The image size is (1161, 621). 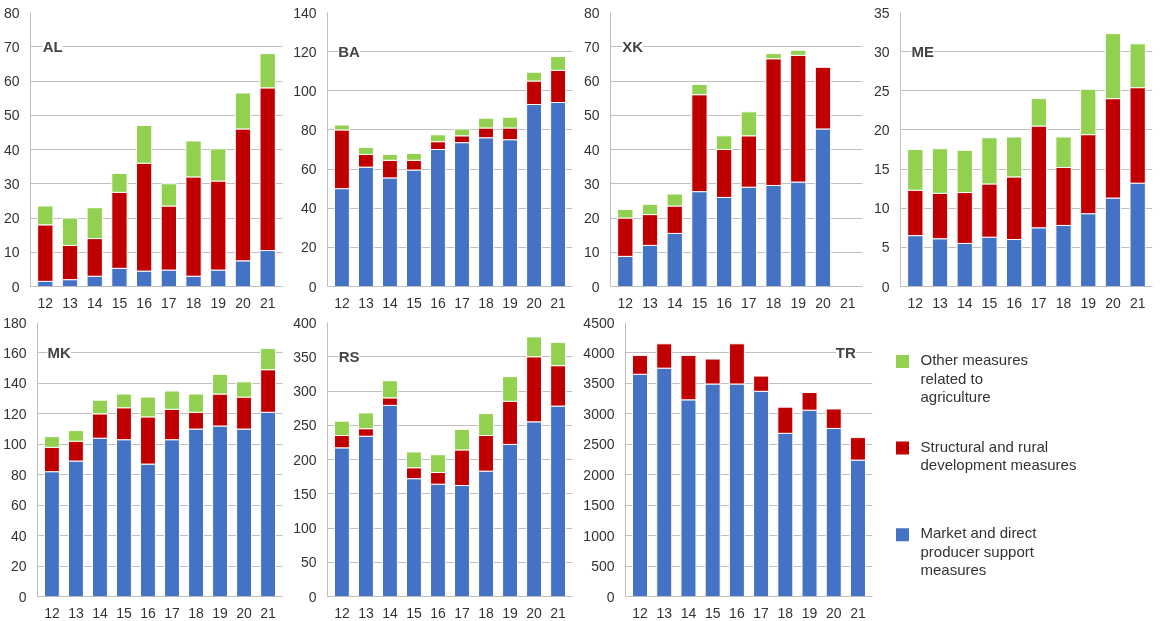 What do you see at coordinates (599, 505) in the screenshot?
I see `y-tick-label: 1500` at bounding box center [599, 505].